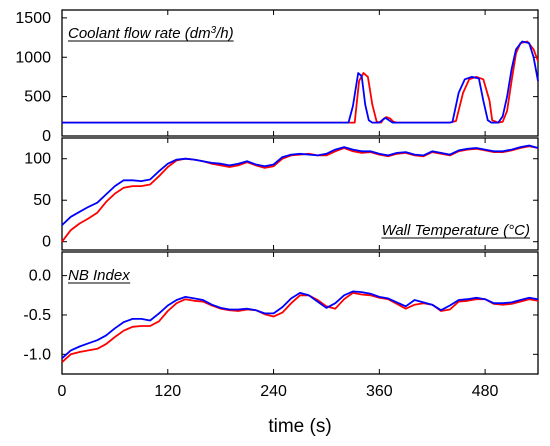 This screenshot has height=446, width=550. What do you see at coordinates (33, 18) in the screenshot?
I see `y-tick-label: 1500` at bounding box center [33, 18].